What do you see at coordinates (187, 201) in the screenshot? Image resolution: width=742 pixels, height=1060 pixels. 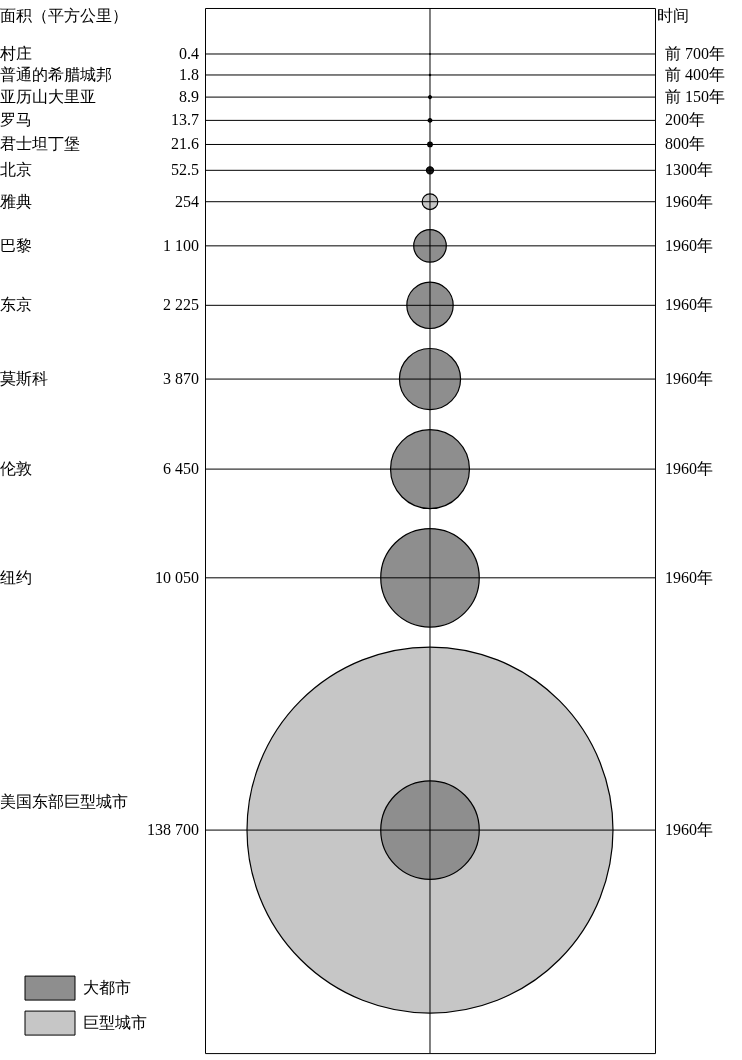 I see `data-label: 254` at bounding box center [187, 201].